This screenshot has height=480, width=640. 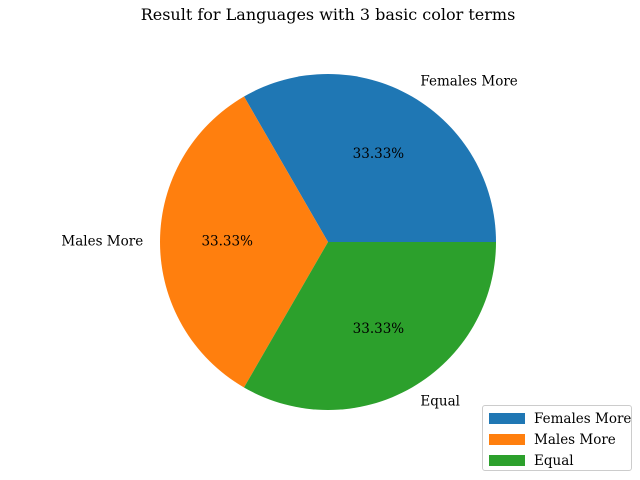 I want to click on legend-swatch-equal, so click(x=507, y=460).